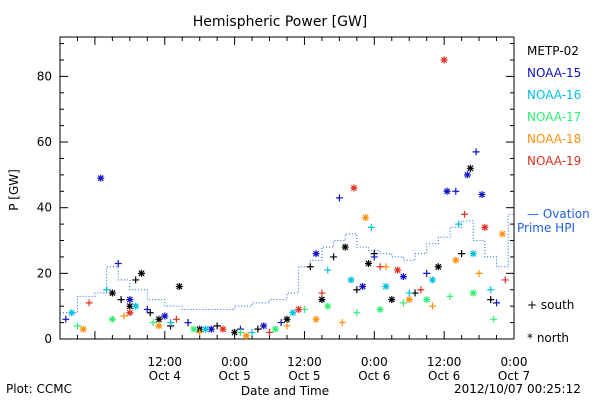 The height and width of the screenshot is (400, 600). Describe the element at coordinates (517, 389) in the screenshot. I see `footer-right: 2012/10/07 00:25:12` at that location.